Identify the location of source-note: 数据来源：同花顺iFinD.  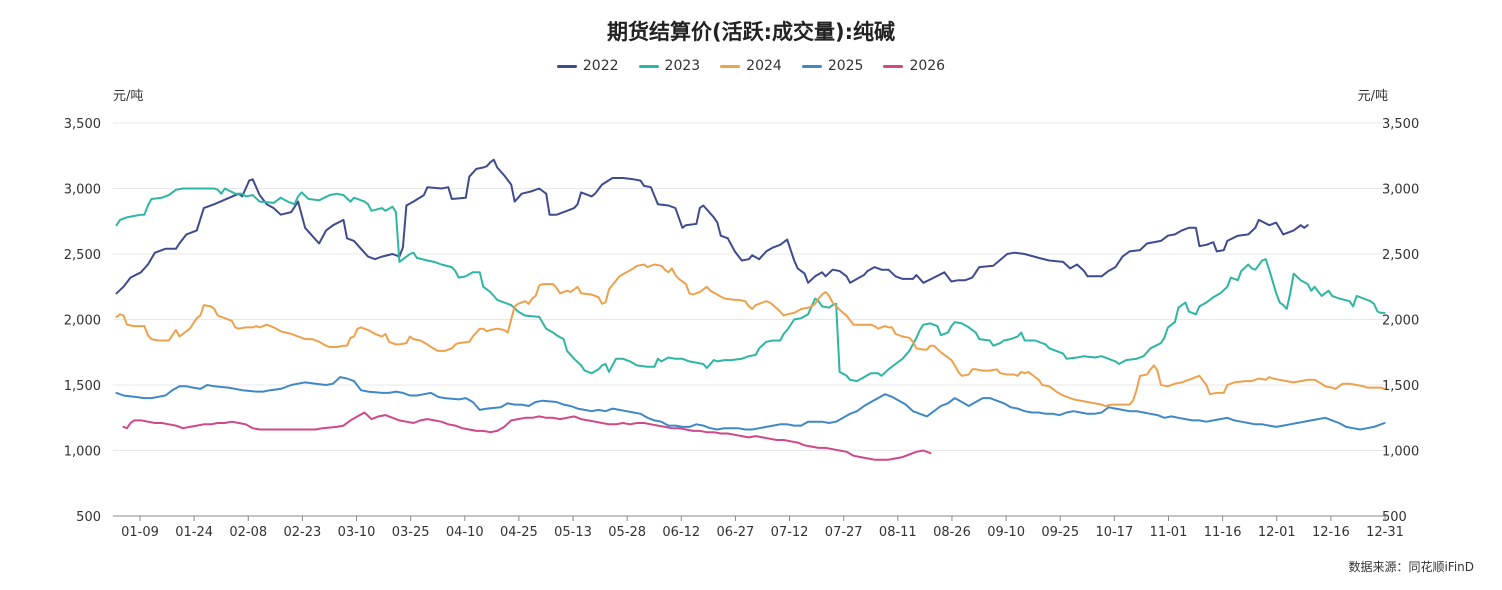
(1411, 567).